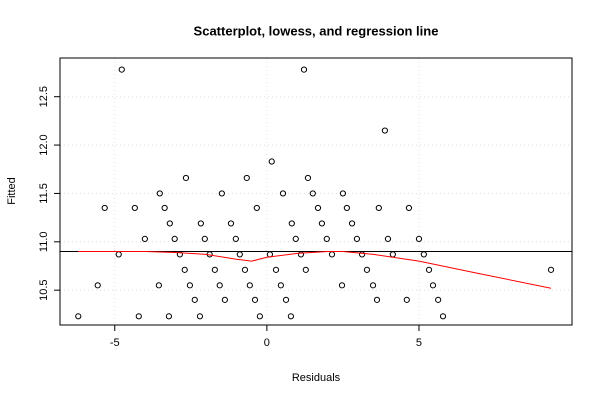  I want to click on x-tick-label: 0, so click(267, 343).